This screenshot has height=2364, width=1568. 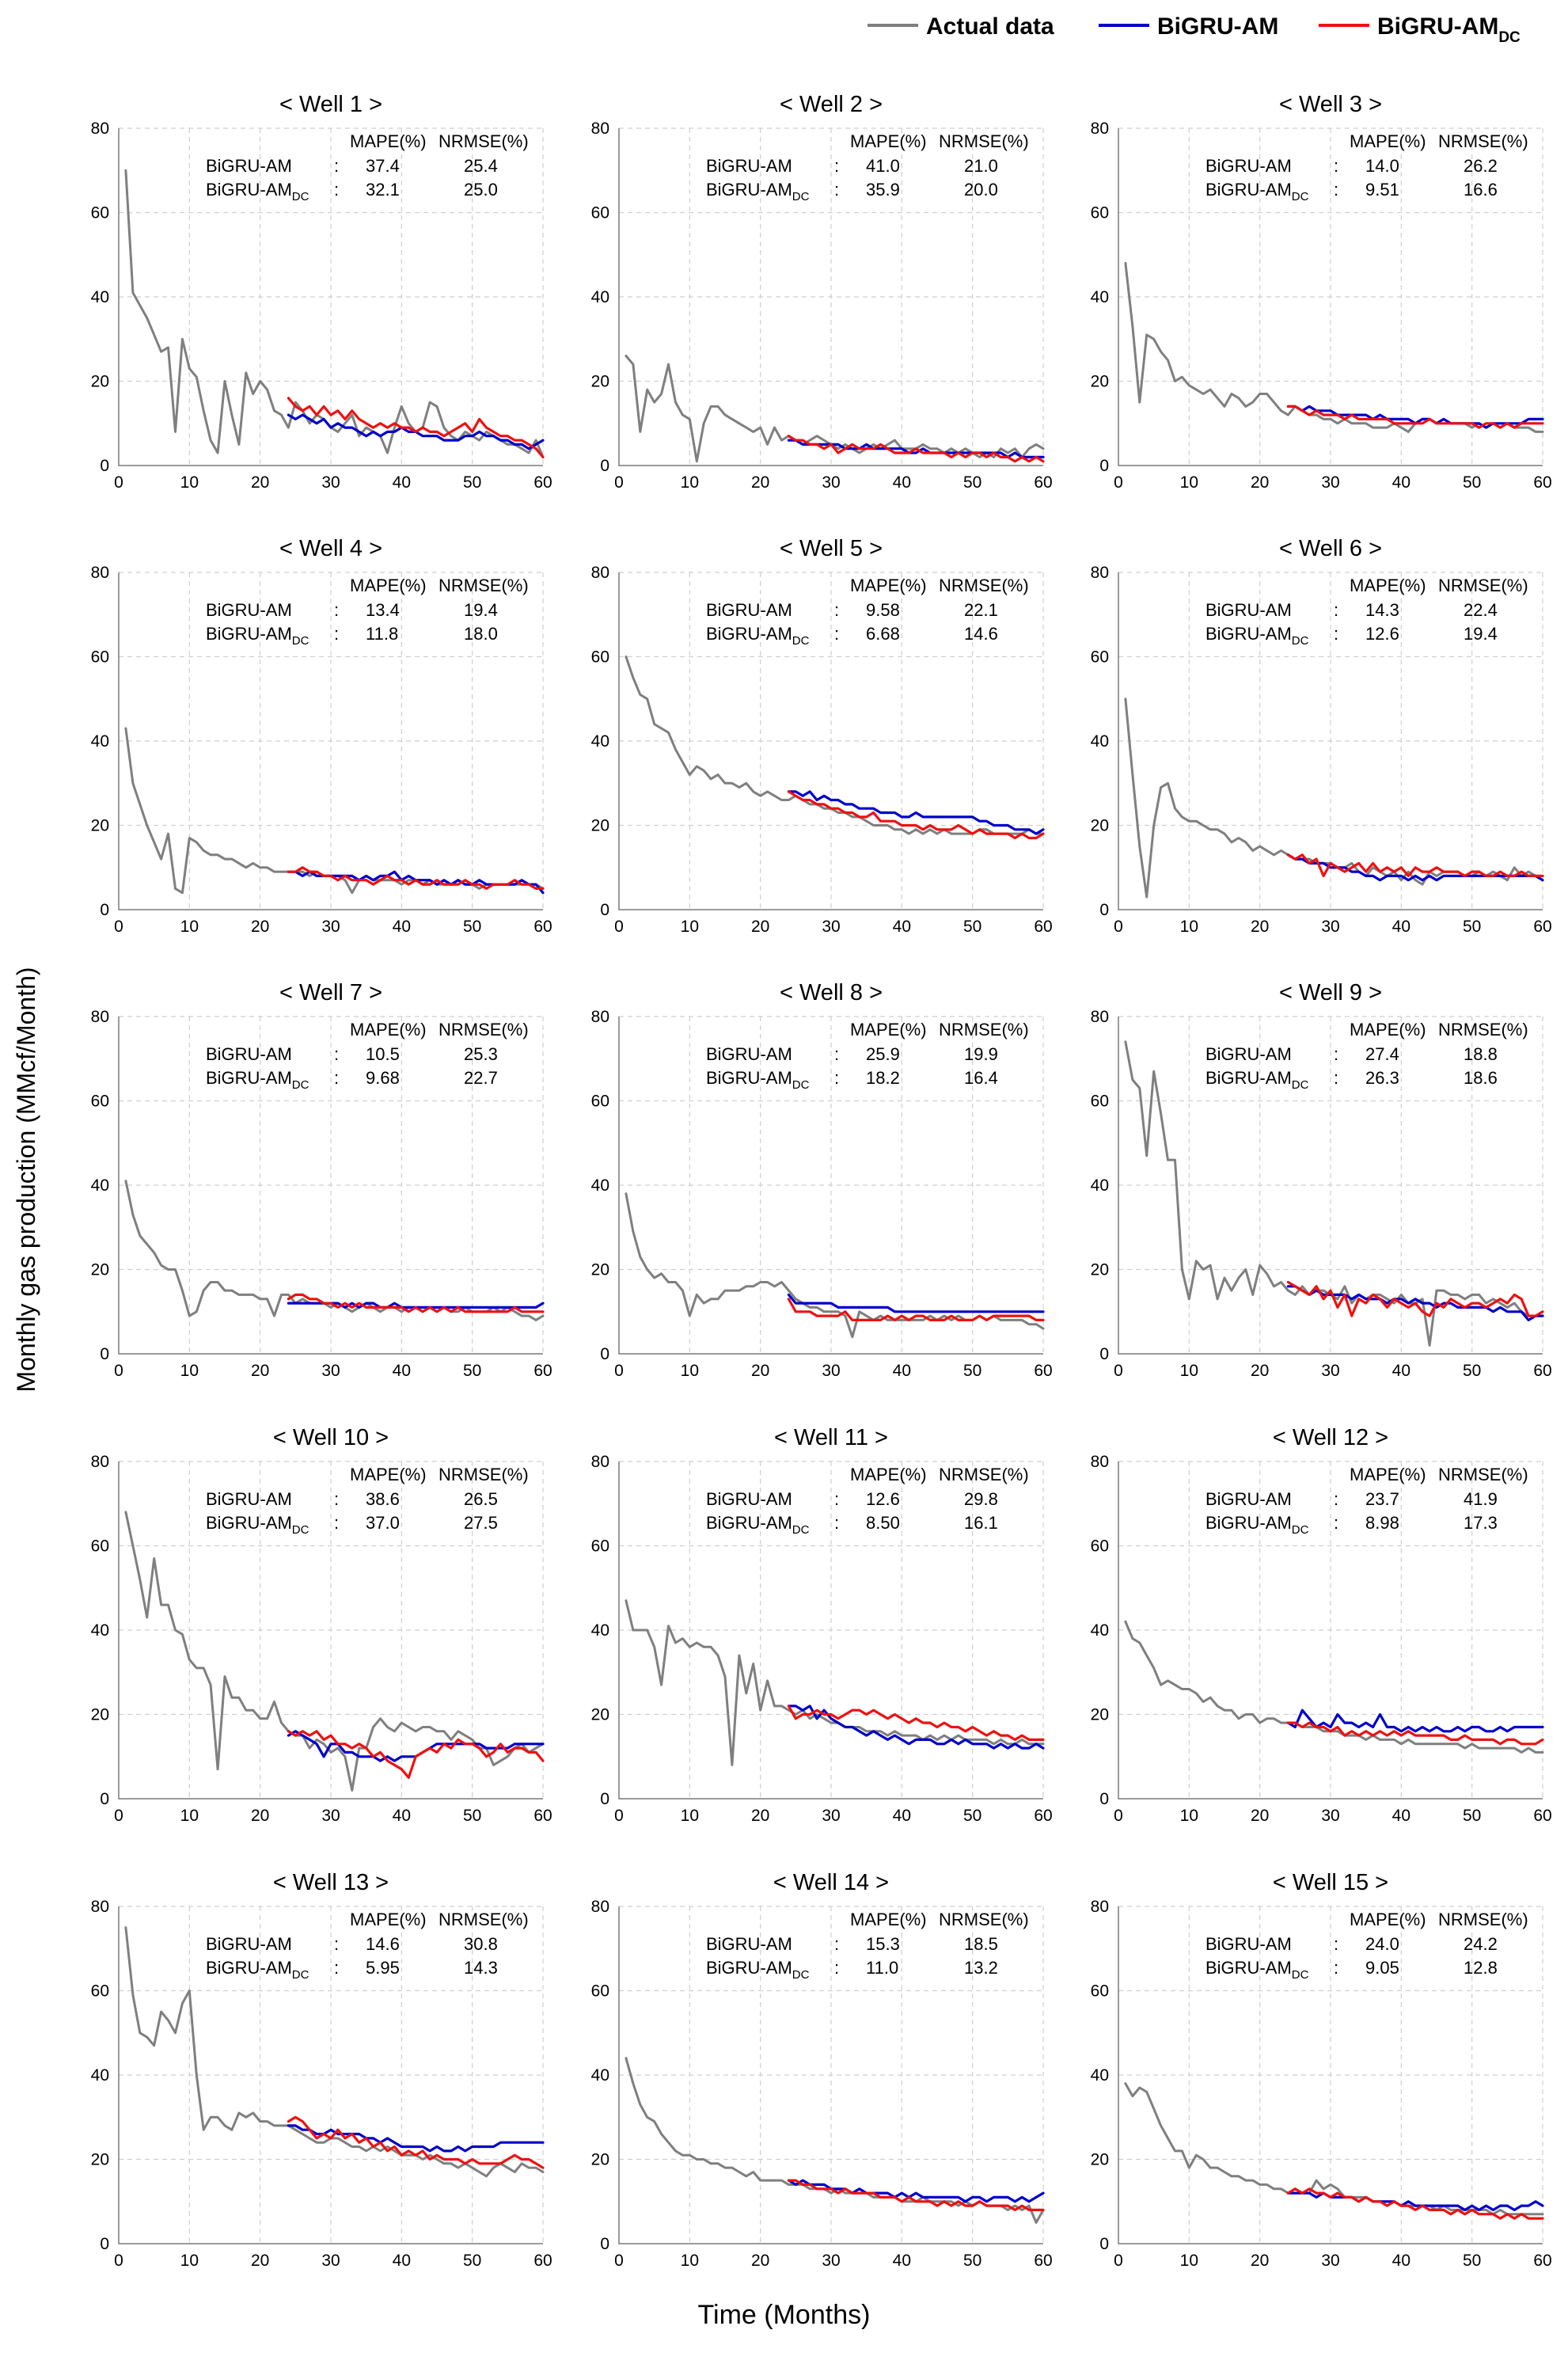 What do you see at coordinates (981, 190) in the screenshot?
I see `stats-value-nrmse: 20.0` at bounding box center [981, 190].